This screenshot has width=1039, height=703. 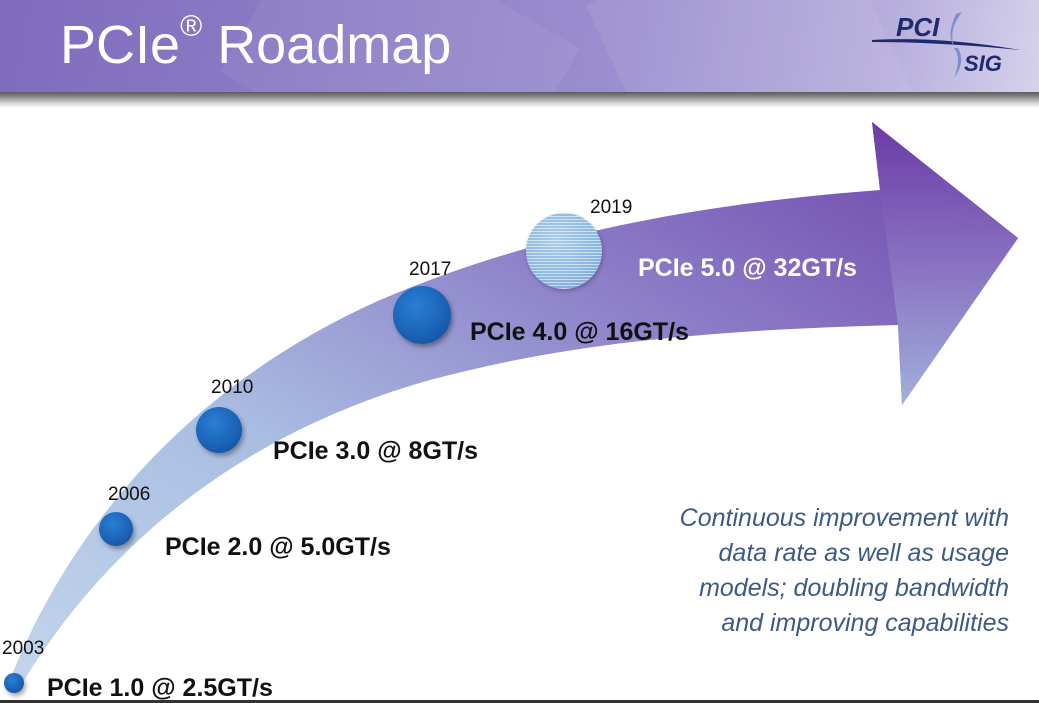 I want to click on slide-title: PCIe® Roadmap, so click(x=256, y=43).